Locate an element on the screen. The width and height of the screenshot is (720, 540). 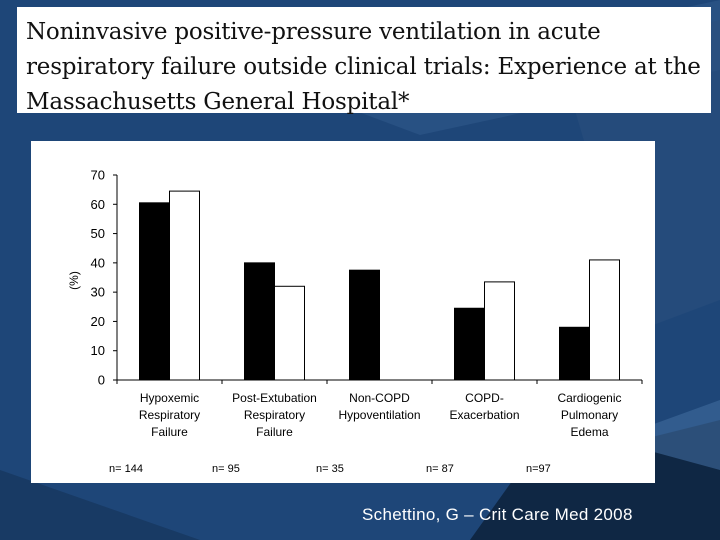
x-category-label: Post-Extubation Respiratory Failure is located at coordinates (274, 415).